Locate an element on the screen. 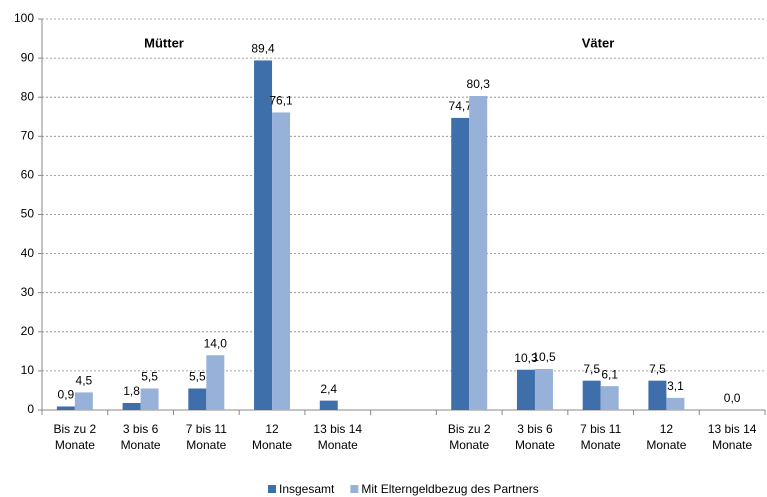 Image resolution: width=767 pixels, height=497 pixels. y-tick-label: 90 is located at coordinates (28, 57).